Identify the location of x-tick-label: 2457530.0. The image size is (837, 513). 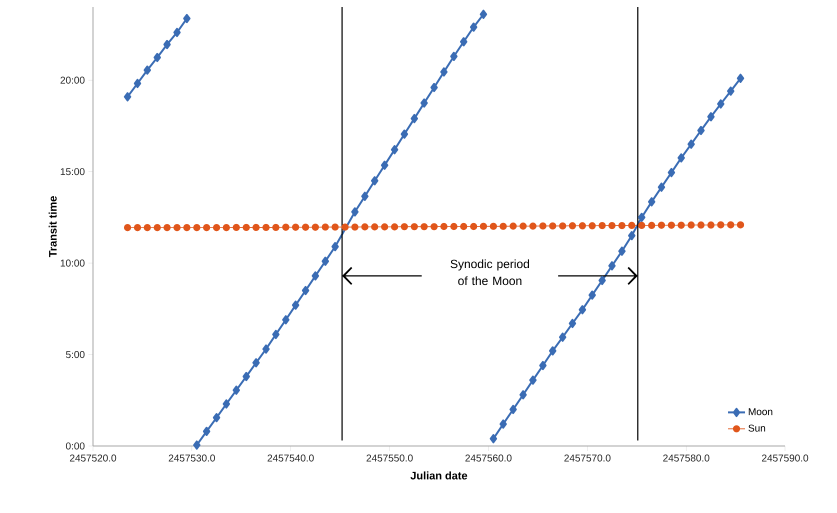
(191, 458).